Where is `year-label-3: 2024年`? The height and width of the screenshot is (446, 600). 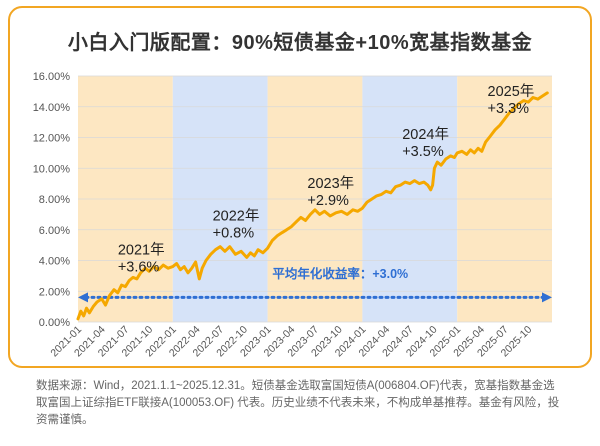
year-label-3: 2024年 is located at coordinates (425, 134).